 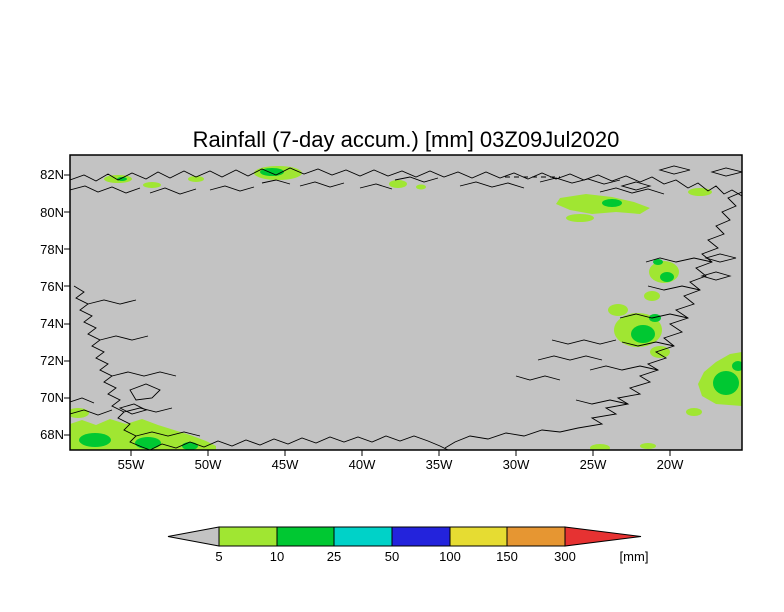 I want to click on coastline-west, so click(x=112, y=367).